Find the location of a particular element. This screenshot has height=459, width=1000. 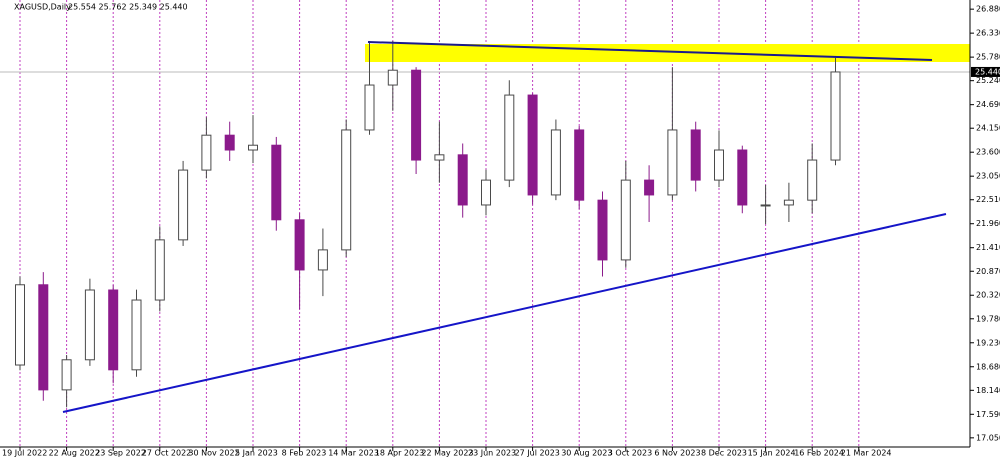

y-tick-label: 25.240 is located at coordinates (988, 80).